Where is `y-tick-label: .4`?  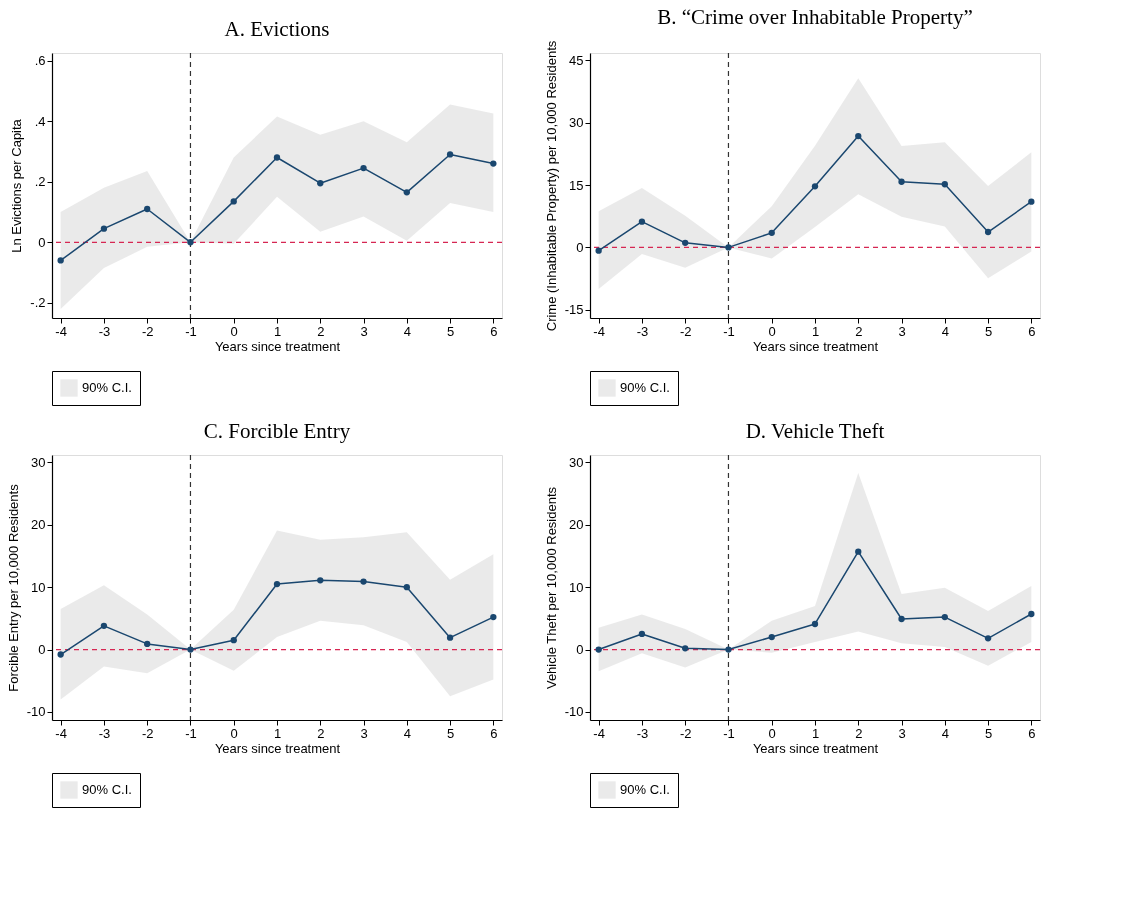
y-tick-label: .4 is located at coordinates (40, 121).